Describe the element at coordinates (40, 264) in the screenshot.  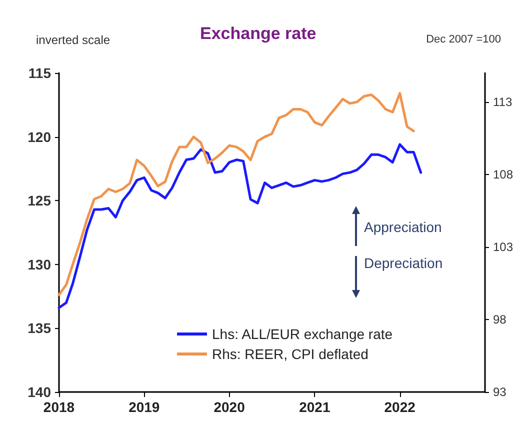
I see `y-tick-label: 130` at that location.